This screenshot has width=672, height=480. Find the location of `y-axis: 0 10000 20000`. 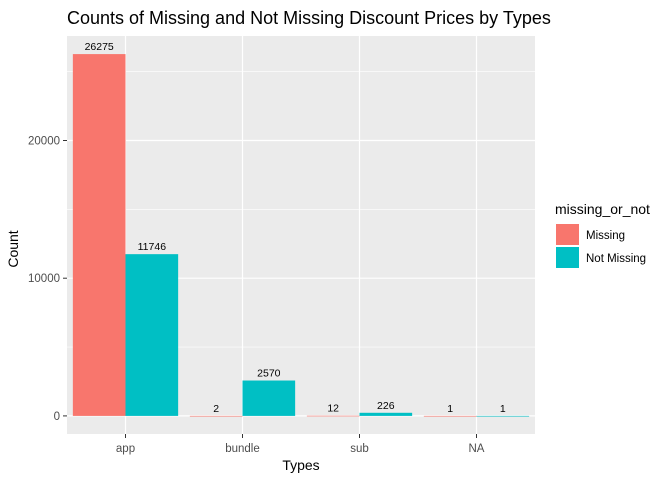

y-axis: 0 10000 20000 is located at coordinates (47, 279).